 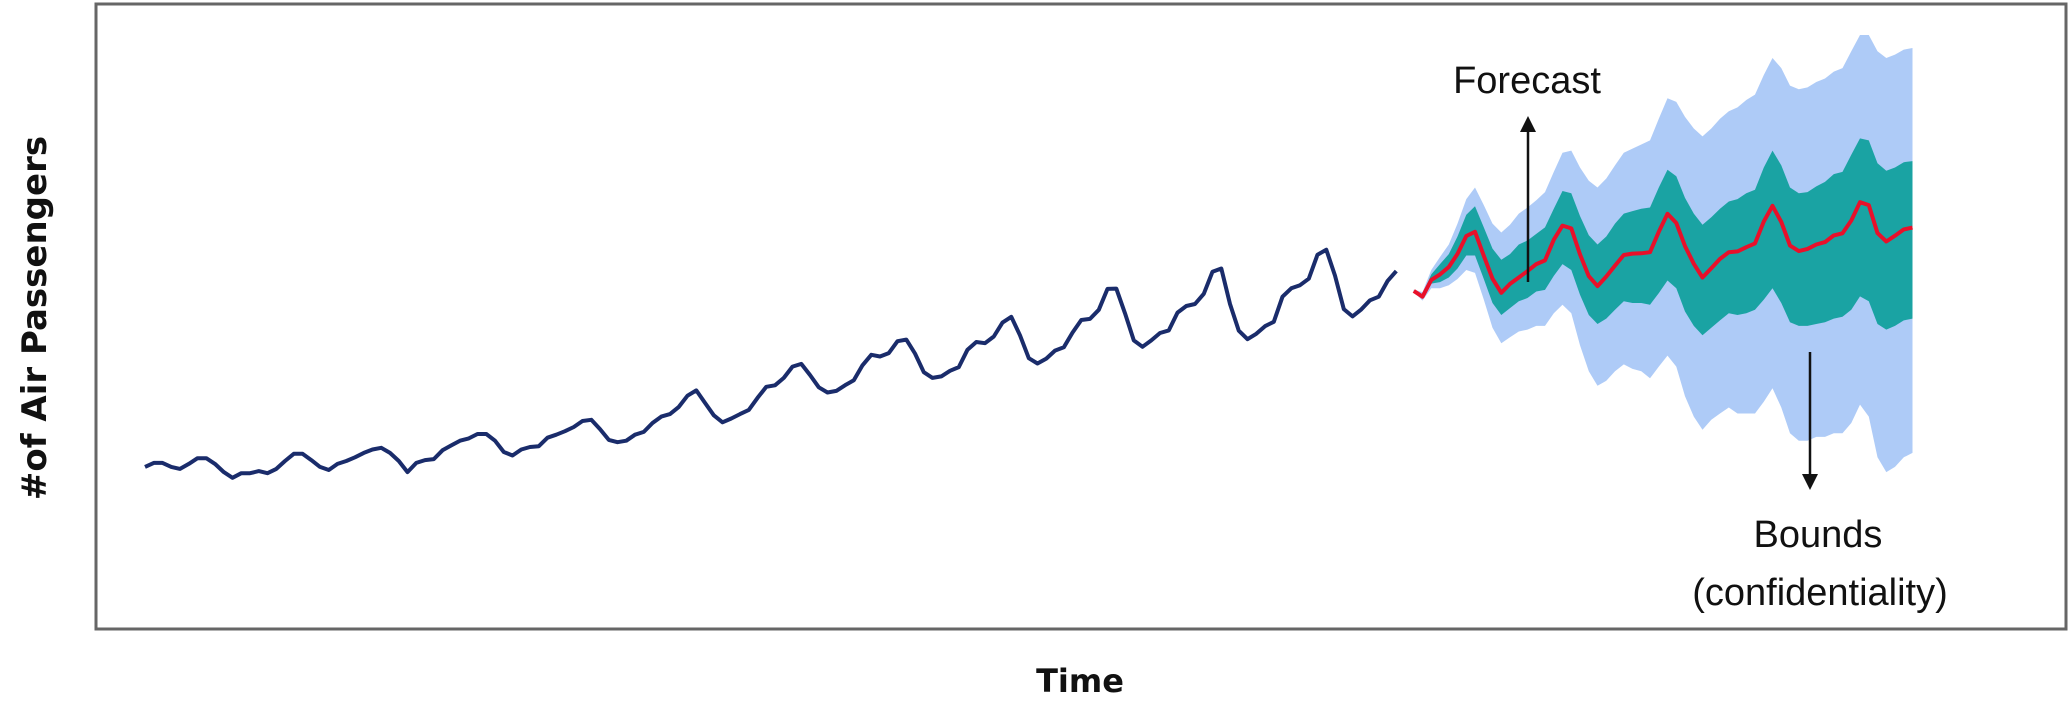 What do you see at coordinates (1080, 681) in the screenshot?
I see `x-axis-title: Time` at bounding box center [1080, 681].